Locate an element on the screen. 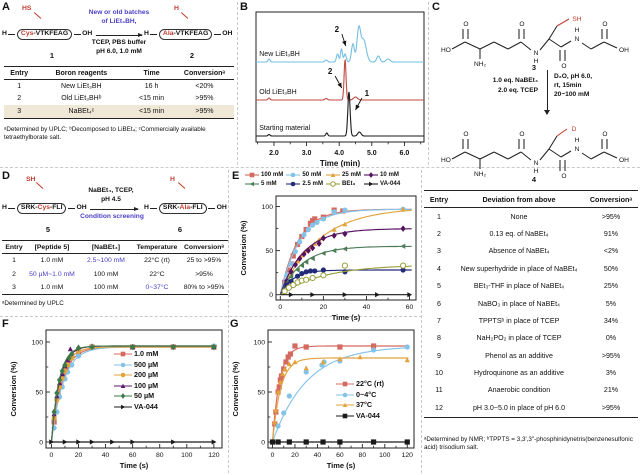  legend-label: BEt₃ is located at coordinates (349, 183).